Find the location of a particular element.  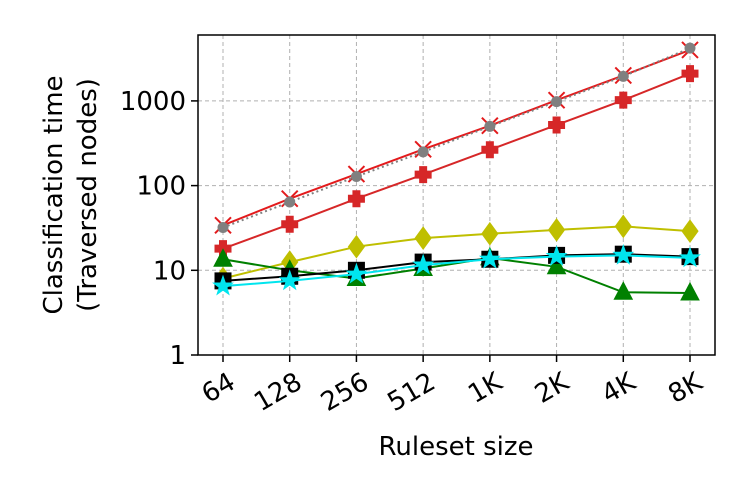

x-tick-label: 8K is located at coordinates (685, 388).